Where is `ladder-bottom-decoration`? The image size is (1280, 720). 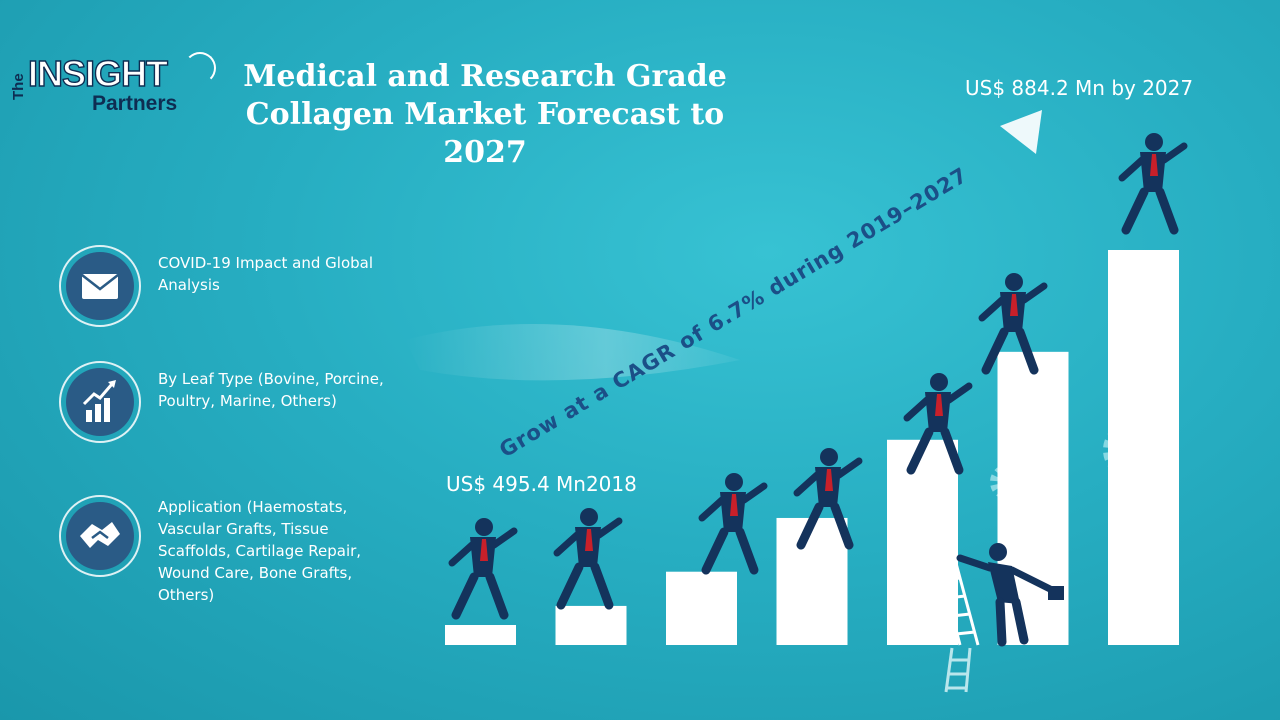
ladder-bottom-decoration is located at coordinates (958, 670).